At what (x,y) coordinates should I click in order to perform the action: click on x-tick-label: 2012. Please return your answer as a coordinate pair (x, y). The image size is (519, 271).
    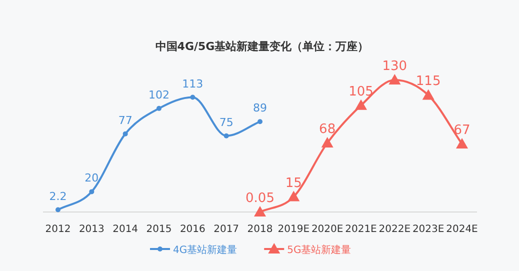
    Looking at the image, I should click on (58, 229).